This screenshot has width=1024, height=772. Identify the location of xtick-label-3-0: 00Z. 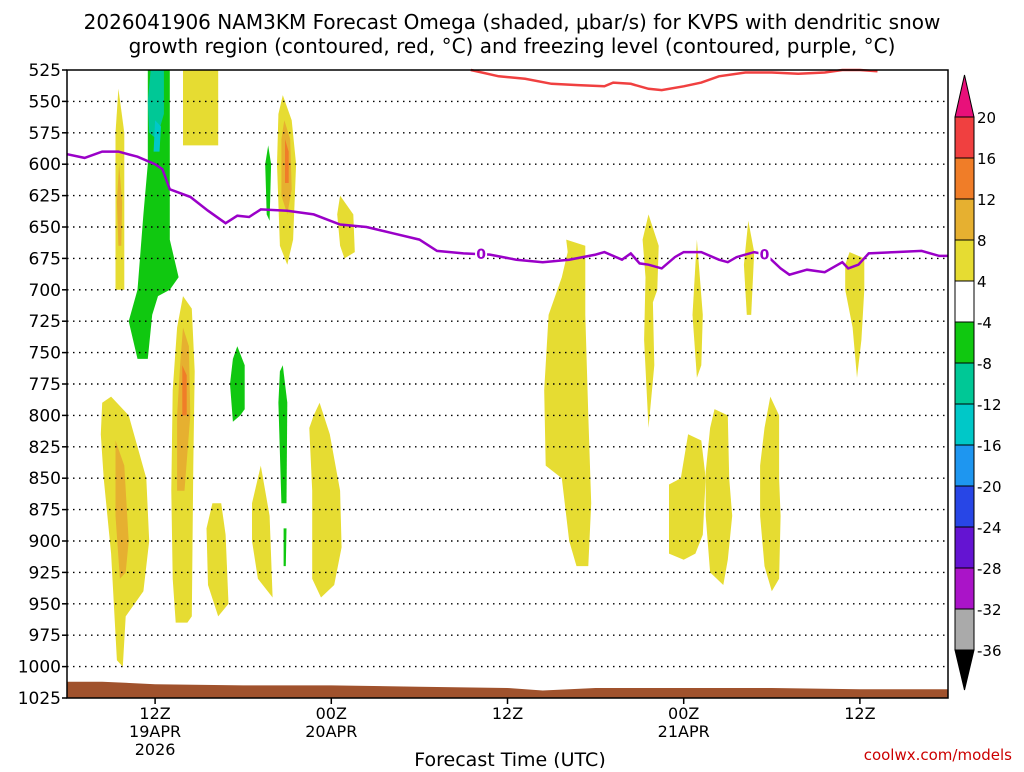
(683, 713).